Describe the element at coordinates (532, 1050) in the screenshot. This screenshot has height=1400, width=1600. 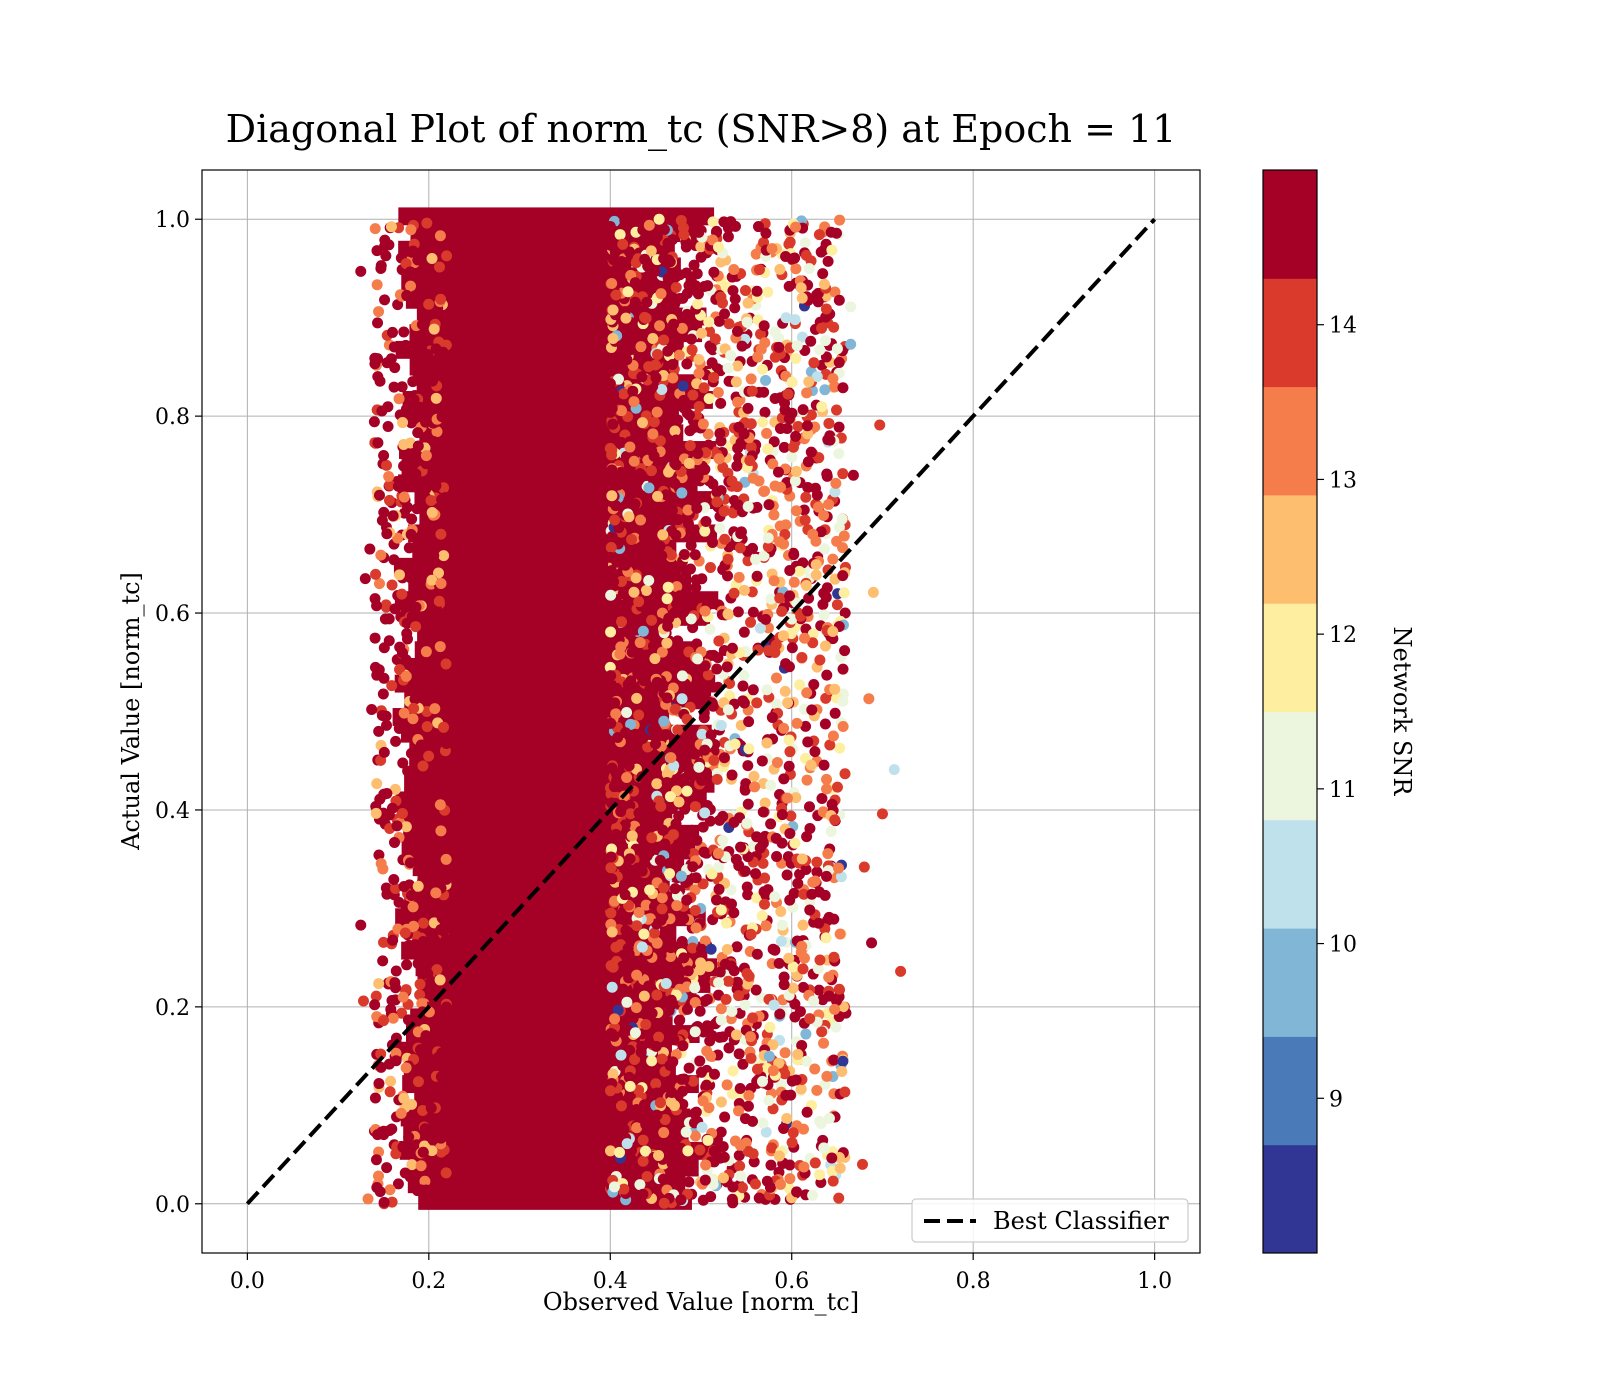
I see `scatter-dense-band` at that location.